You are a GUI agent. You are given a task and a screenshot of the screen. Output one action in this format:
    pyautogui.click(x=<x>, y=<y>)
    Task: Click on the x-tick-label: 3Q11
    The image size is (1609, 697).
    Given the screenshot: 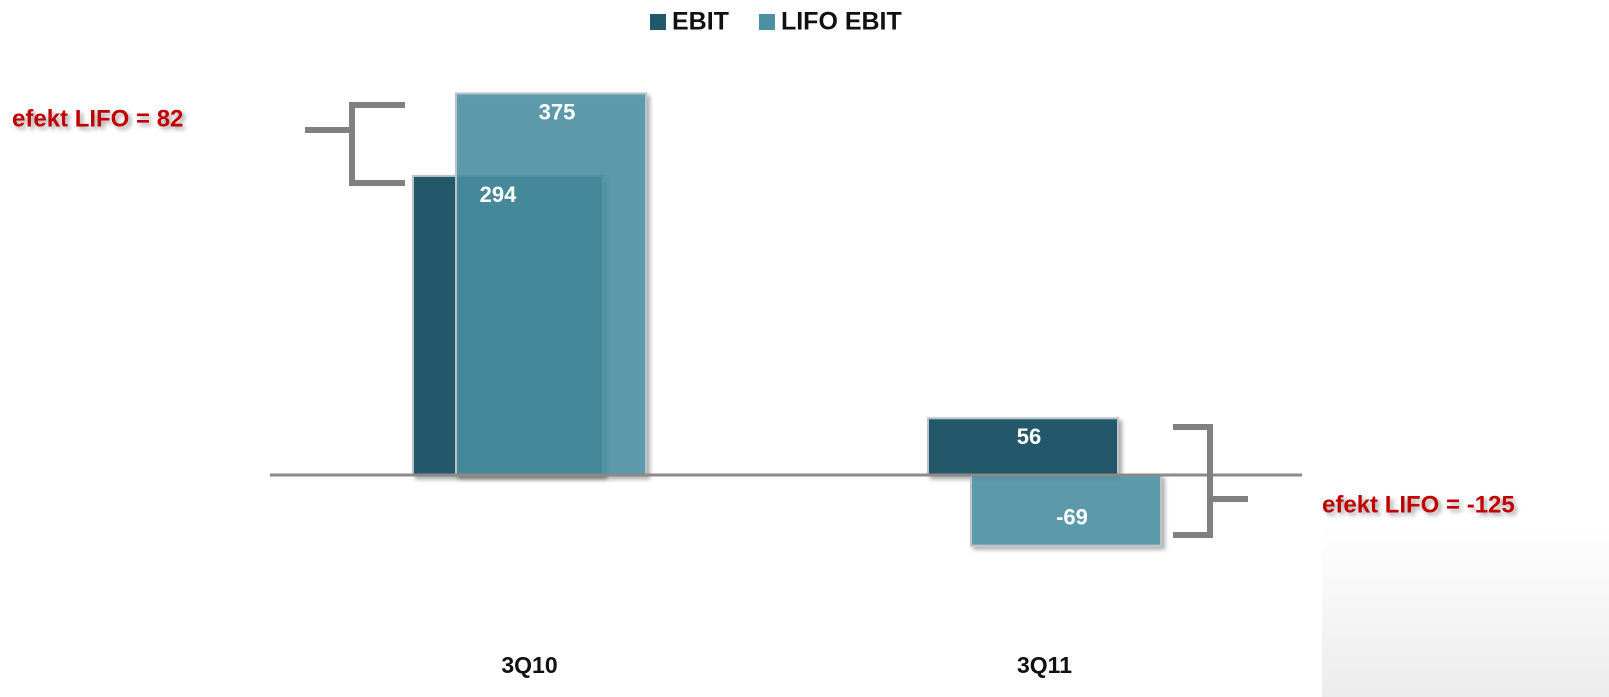 What is the action you would take?
    pyautogui.click(x=1044, y=665)
    